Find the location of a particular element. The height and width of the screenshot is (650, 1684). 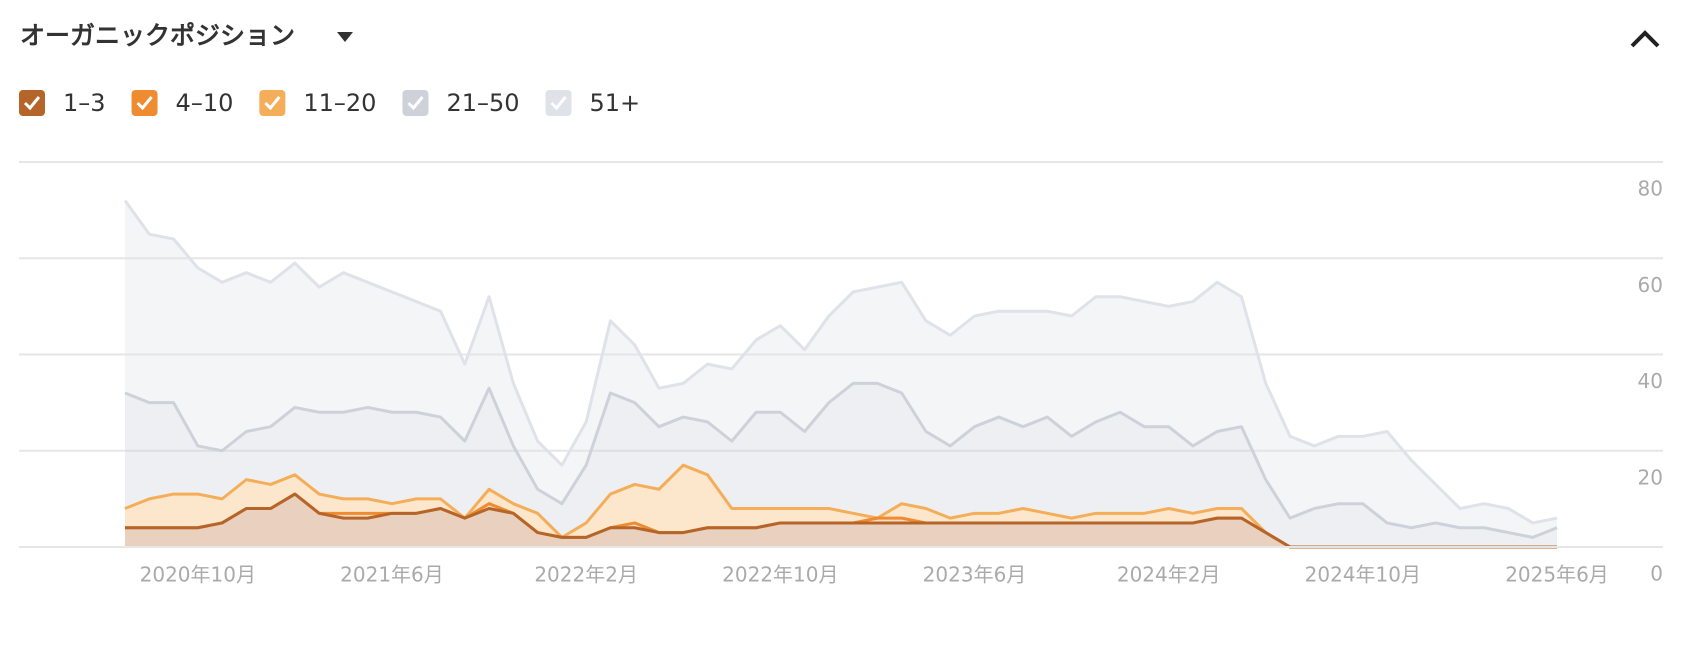

legend-label: 1–3 is located at coordinates (84, 103).